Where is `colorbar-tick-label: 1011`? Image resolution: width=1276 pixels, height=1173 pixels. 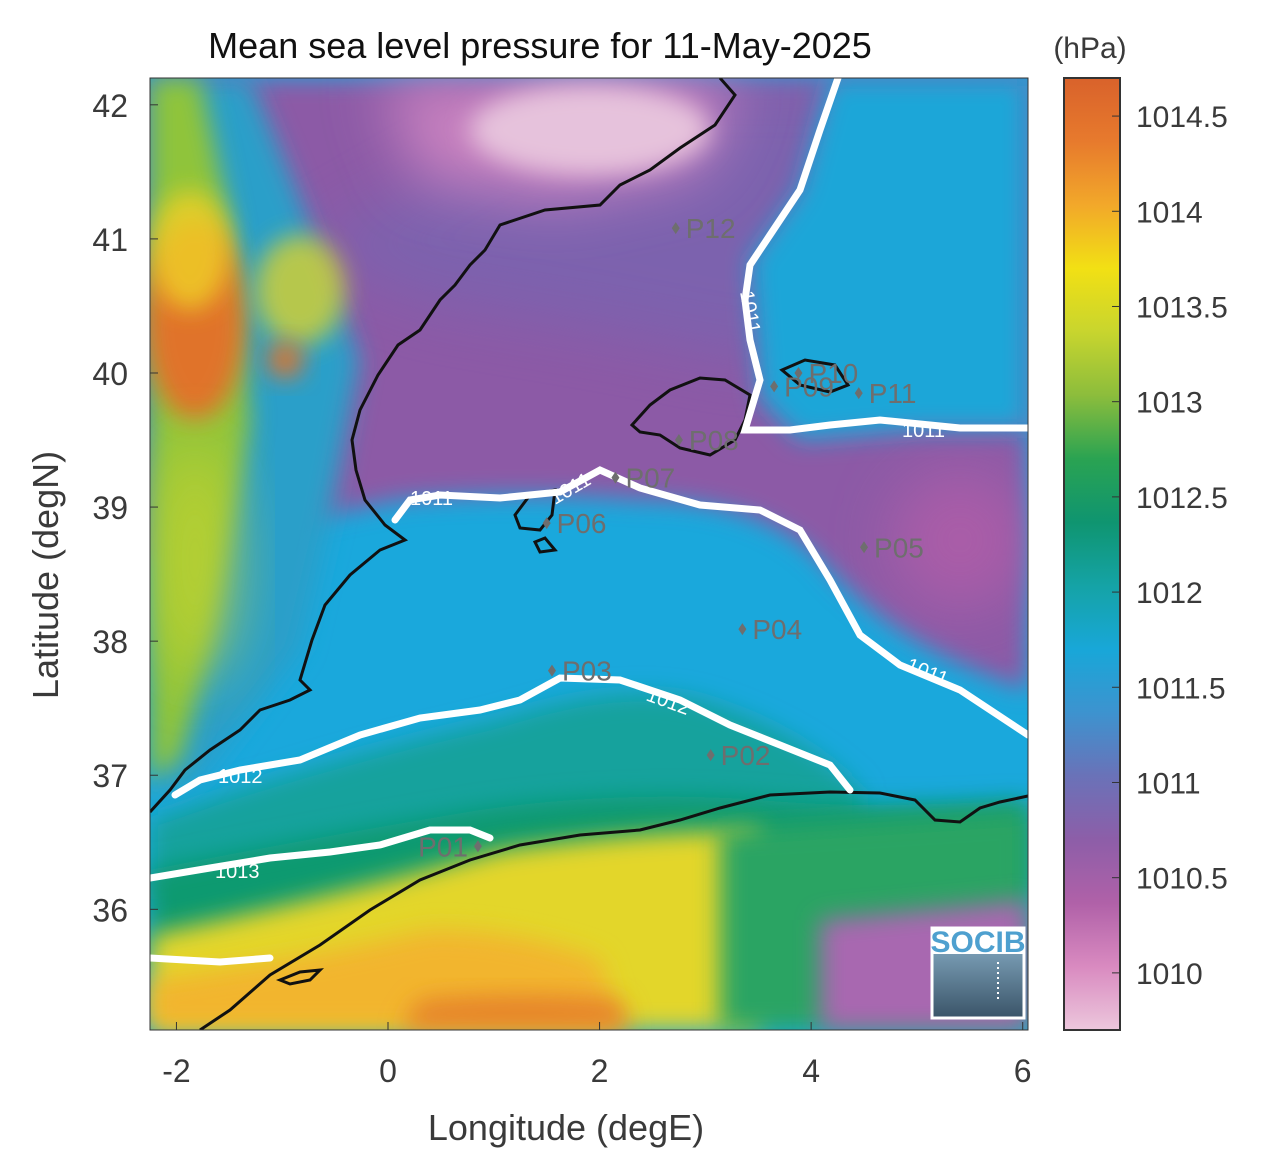
colorbar-tick-label: 1011 is located at coordinates (1168, 783).